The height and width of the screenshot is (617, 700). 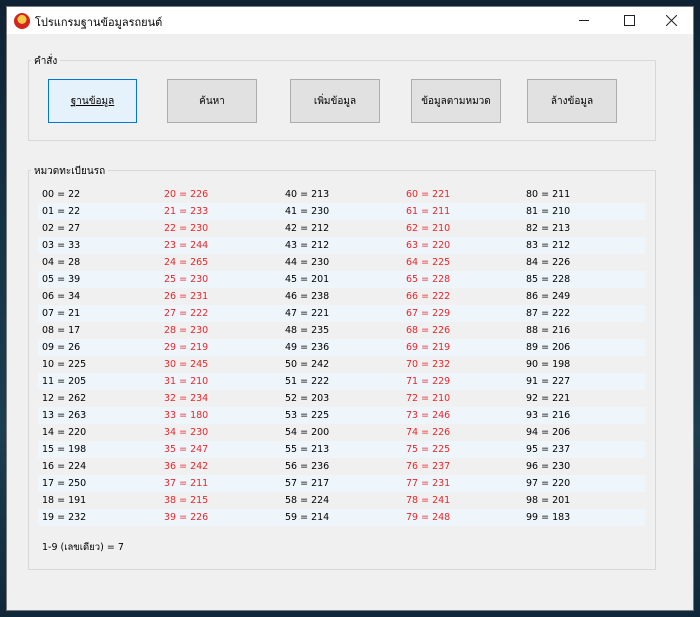 I want to click on list-row: 03 = 33 23 = 244 43 = 212 63 = 220 83 = 212, so click(x=341, y=245).